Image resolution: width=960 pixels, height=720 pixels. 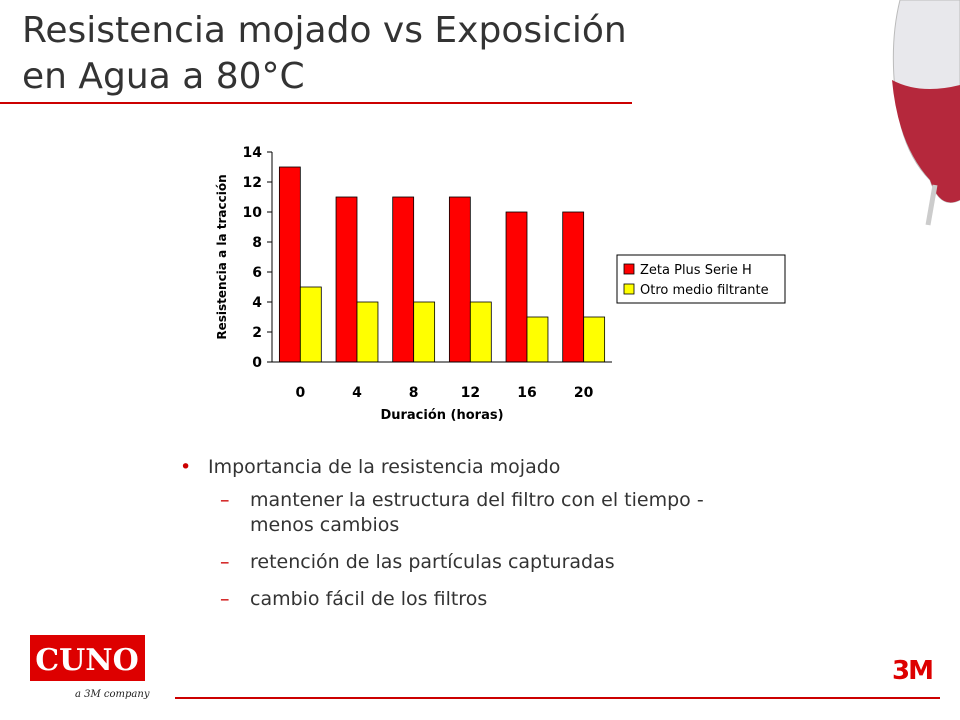 I want to click on x-tick-label: 4, so click(x=357, y=393).